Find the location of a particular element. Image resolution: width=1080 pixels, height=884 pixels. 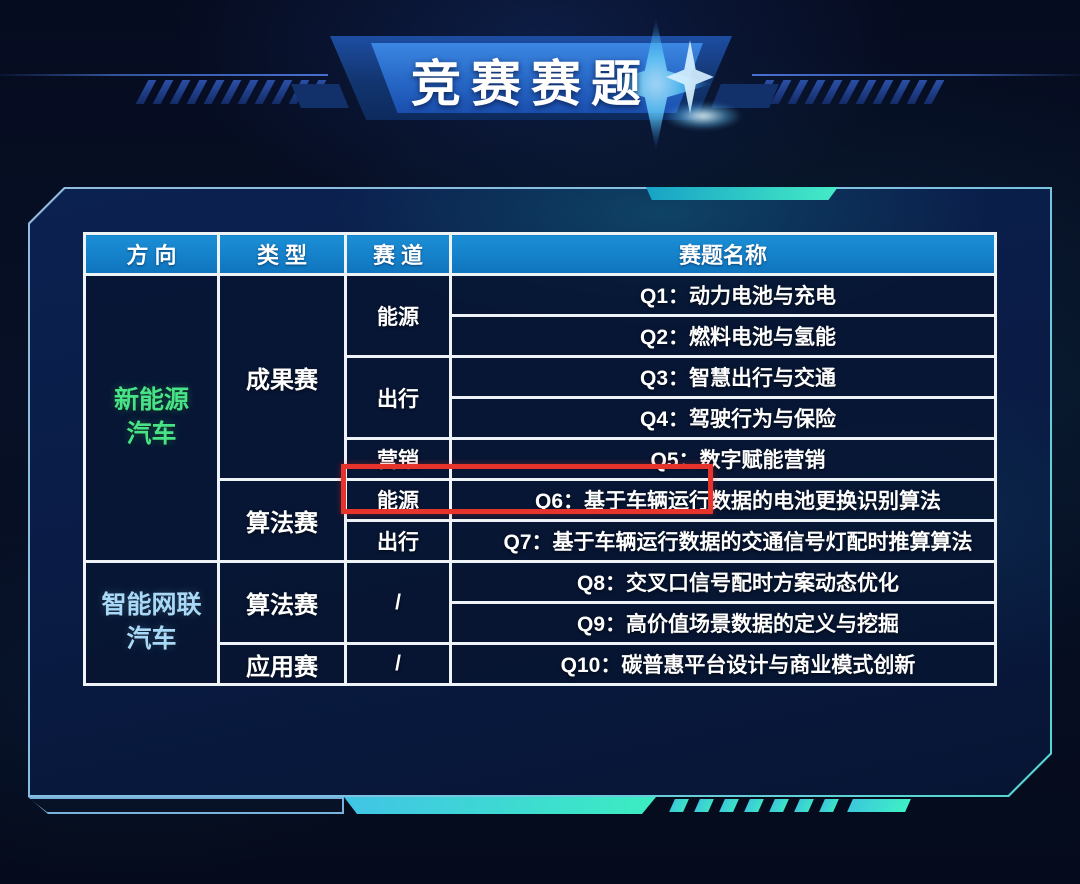

cell-track-slash-algorithm: / is located at coordinates (398, 602).